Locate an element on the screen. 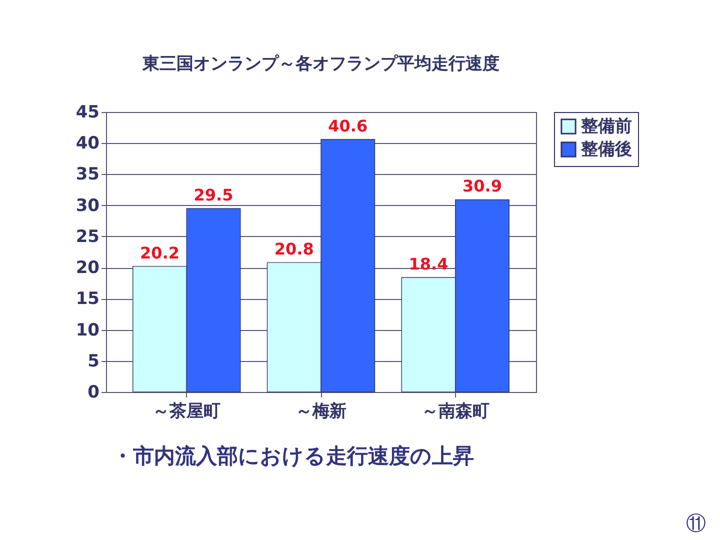  data-label: 30.9 is located at coordinates (482, 186).